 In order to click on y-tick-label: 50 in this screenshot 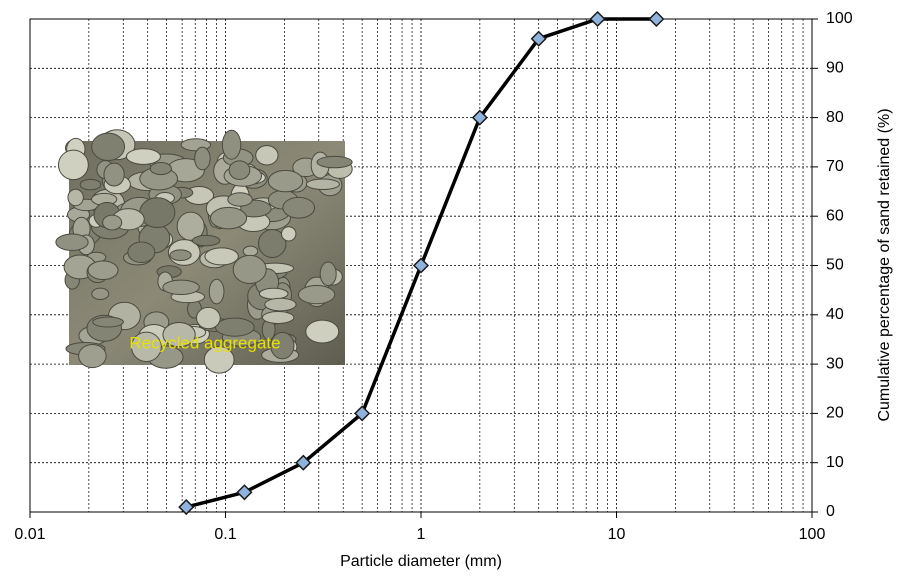, I will do `click(835, 265)`.